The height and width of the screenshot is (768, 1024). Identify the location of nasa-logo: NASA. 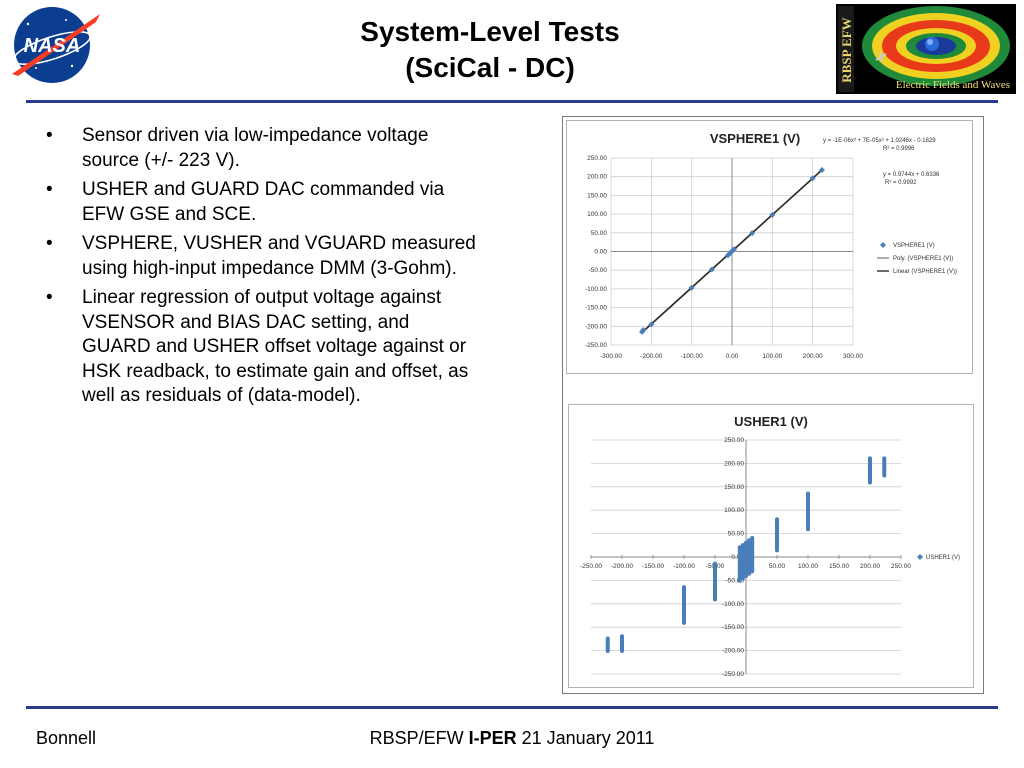
(56, 45).